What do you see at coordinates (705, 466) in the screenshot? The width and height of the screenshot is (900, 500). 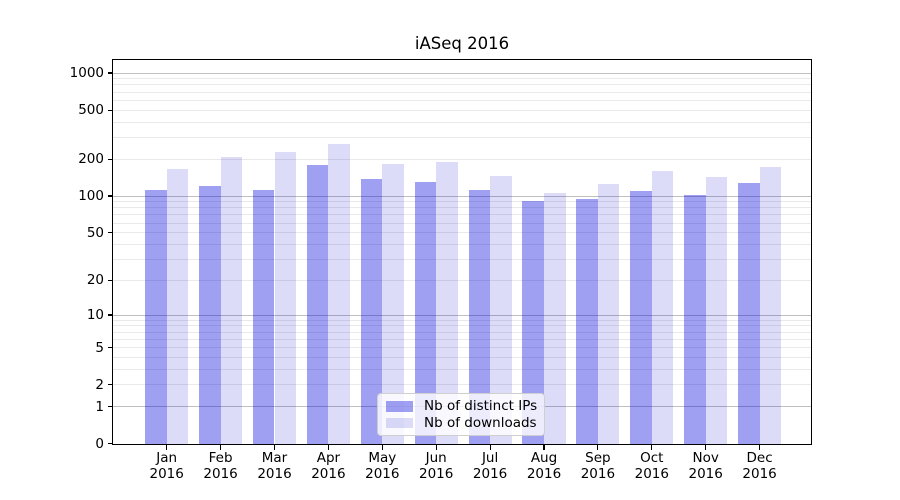 I see `x-axis-tick-label: Nov 2016` at bounding box center [705, 466].